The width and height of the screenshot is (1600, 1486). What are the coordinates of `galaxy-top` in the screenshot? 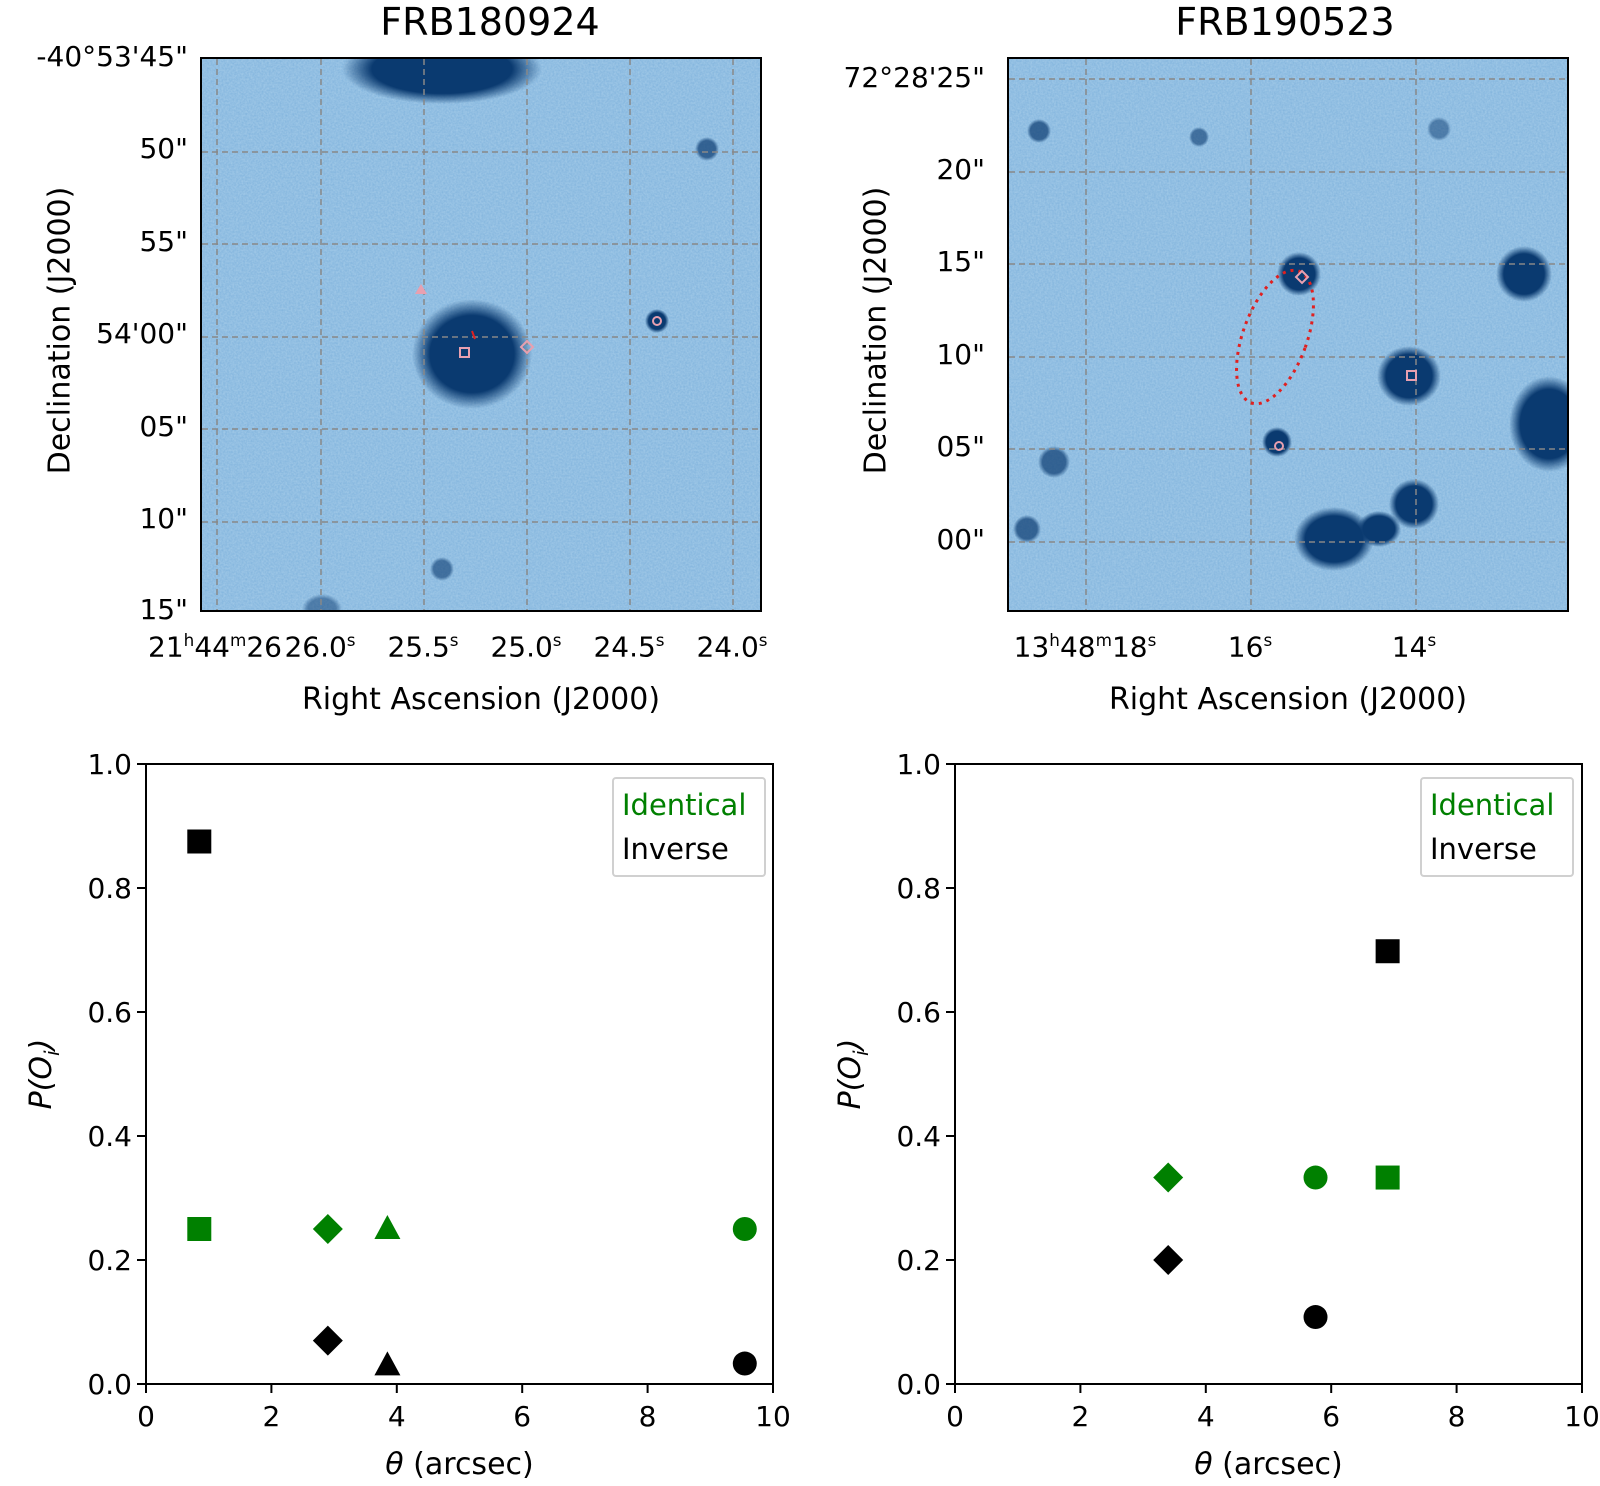 It's located at (442, 81).